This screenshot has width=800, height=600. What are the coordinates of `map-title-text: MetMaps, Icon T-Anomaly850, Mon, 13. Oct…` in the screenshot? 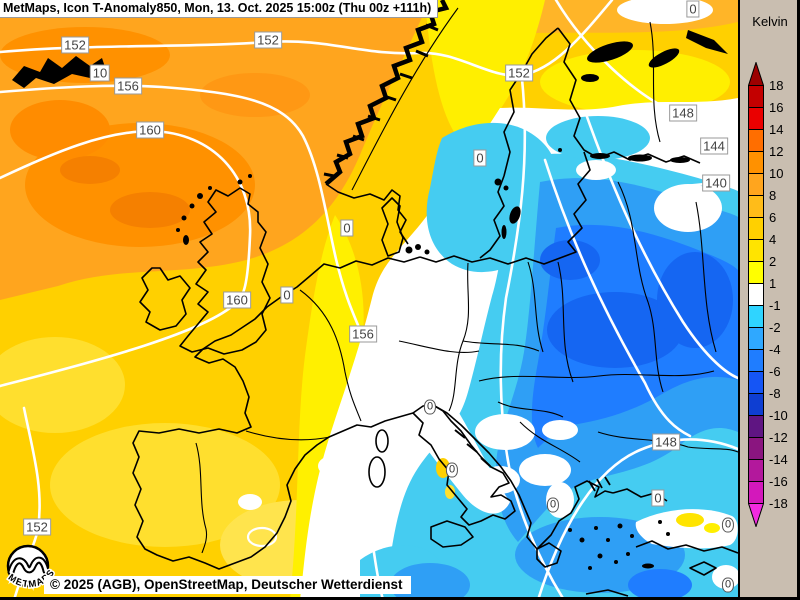 It's located at (217, 8).